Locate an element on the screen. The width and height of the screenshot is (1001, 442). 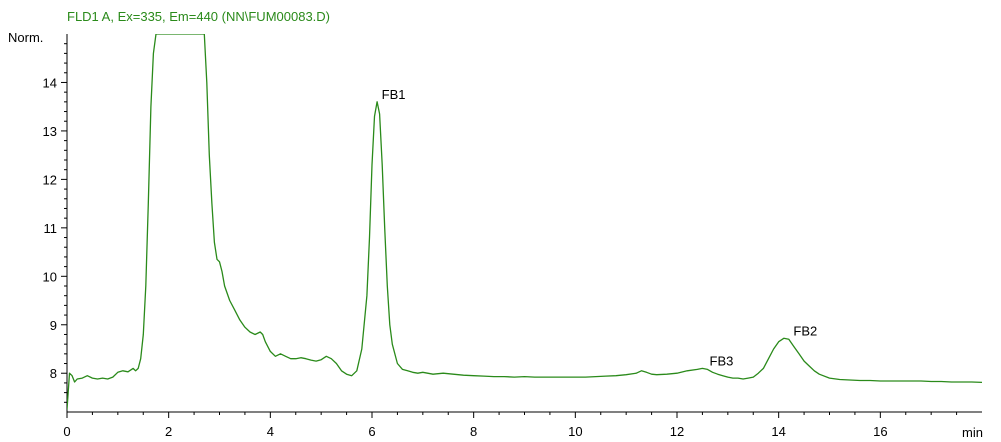
y-axis-ticks: 8 9 10 11 12 13 14 is located at coordinates (55, 223).